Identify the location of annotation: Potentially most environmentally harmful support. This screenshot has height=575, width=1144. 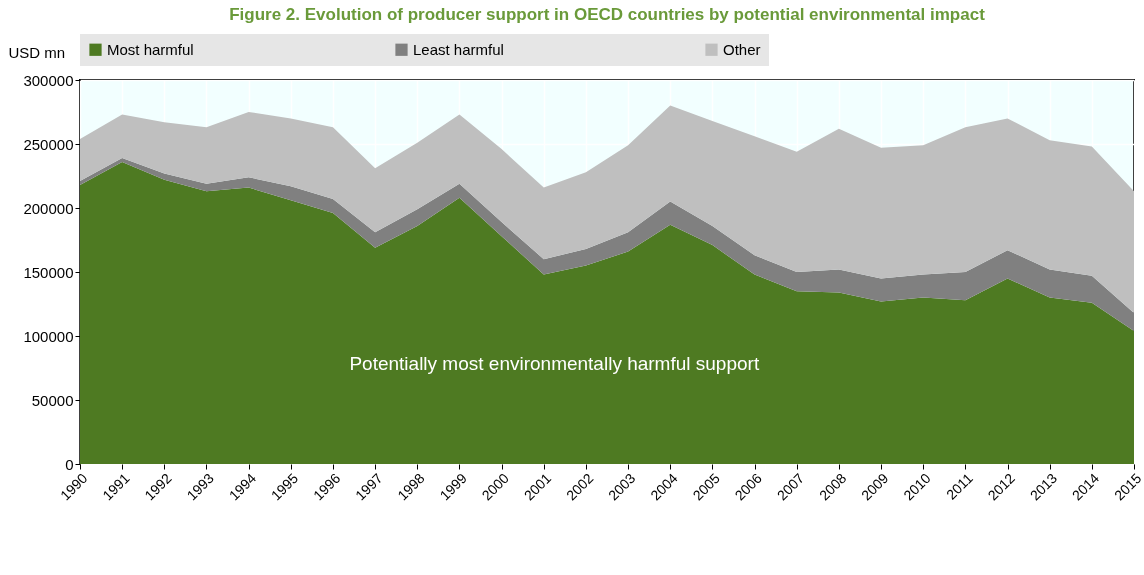
(554, 364).